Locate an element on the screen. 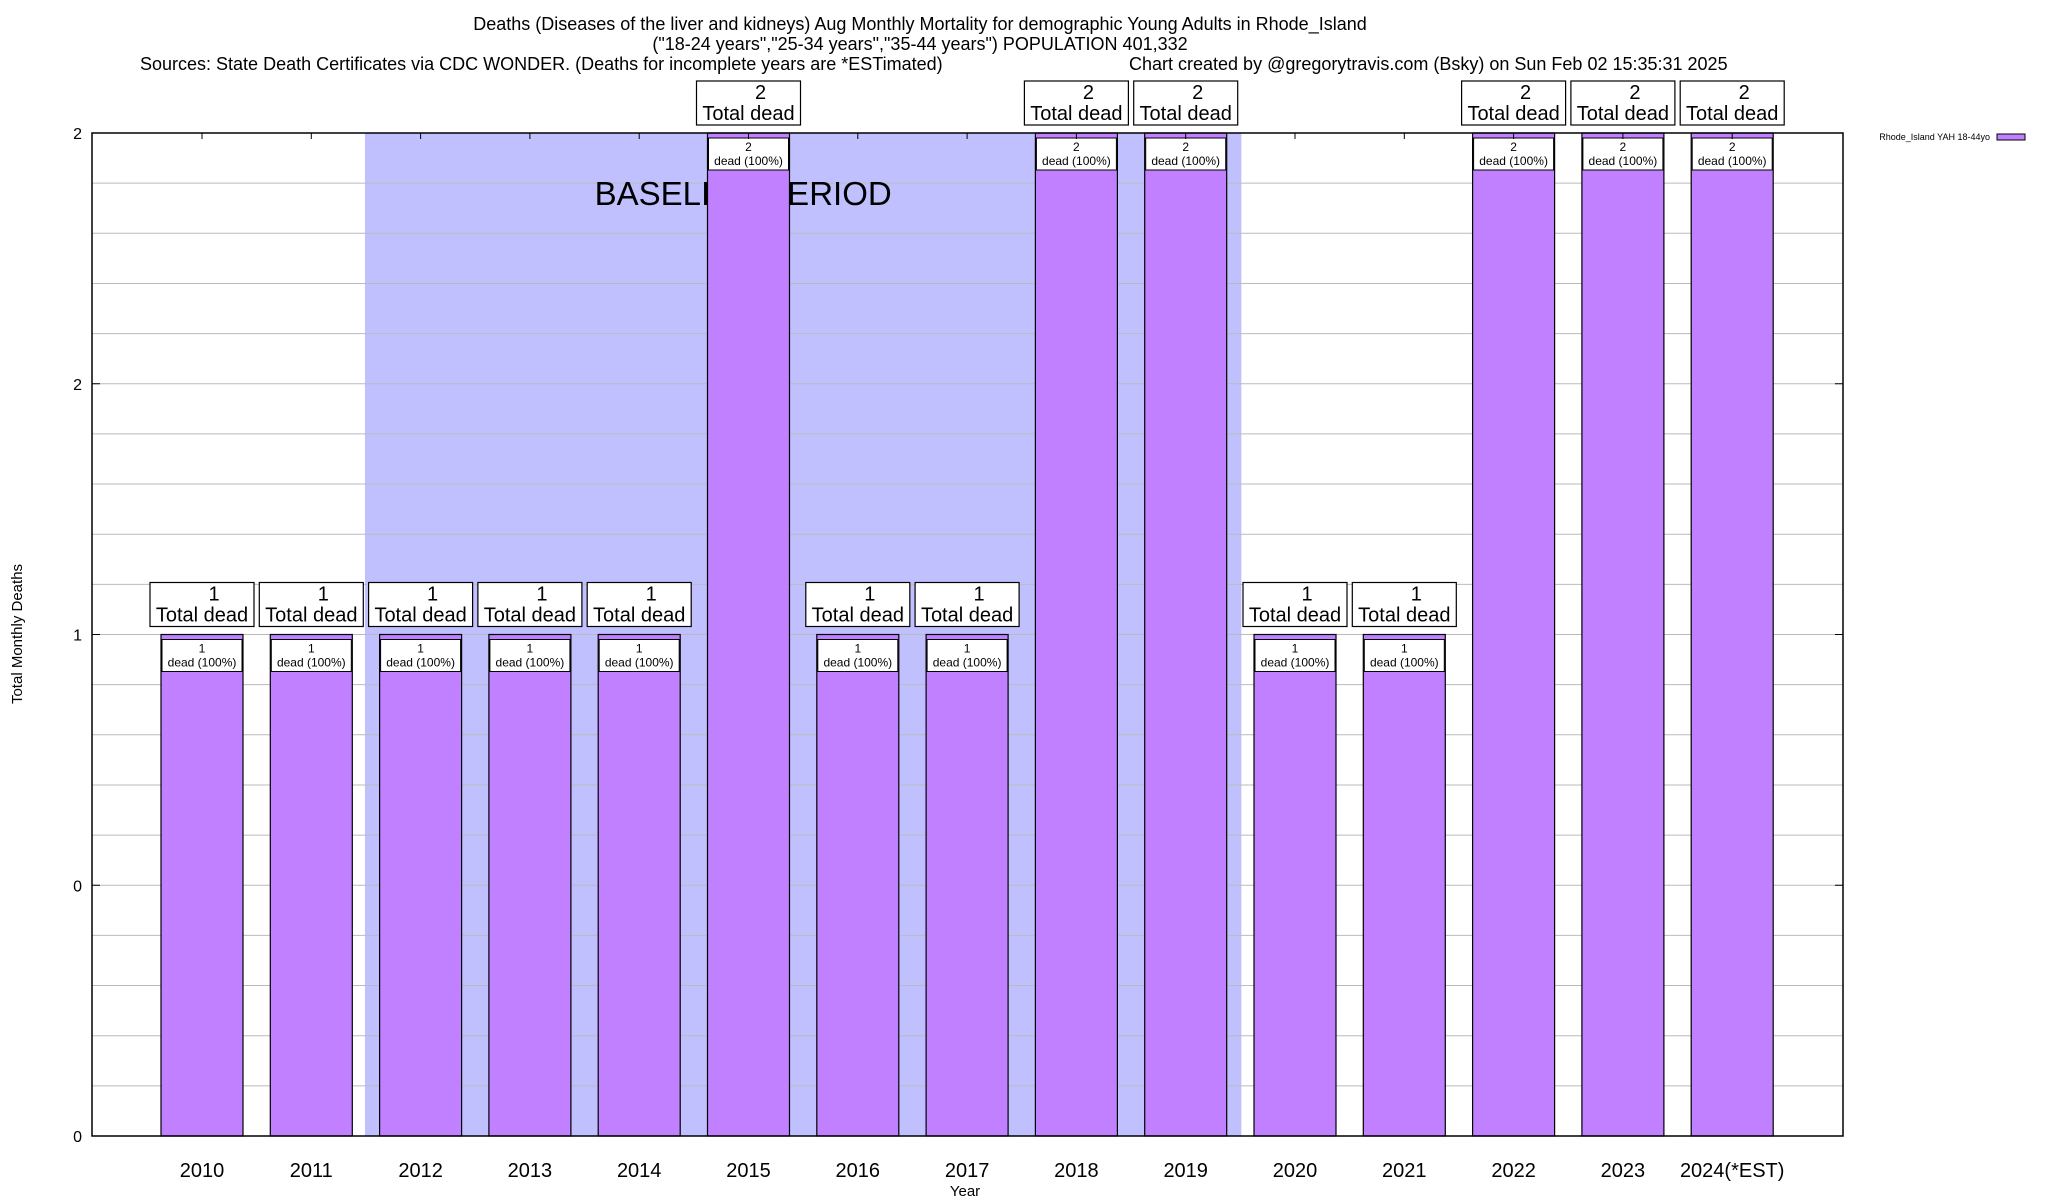  x-tick-label: 2016 is located at coordinates (858, 1171).